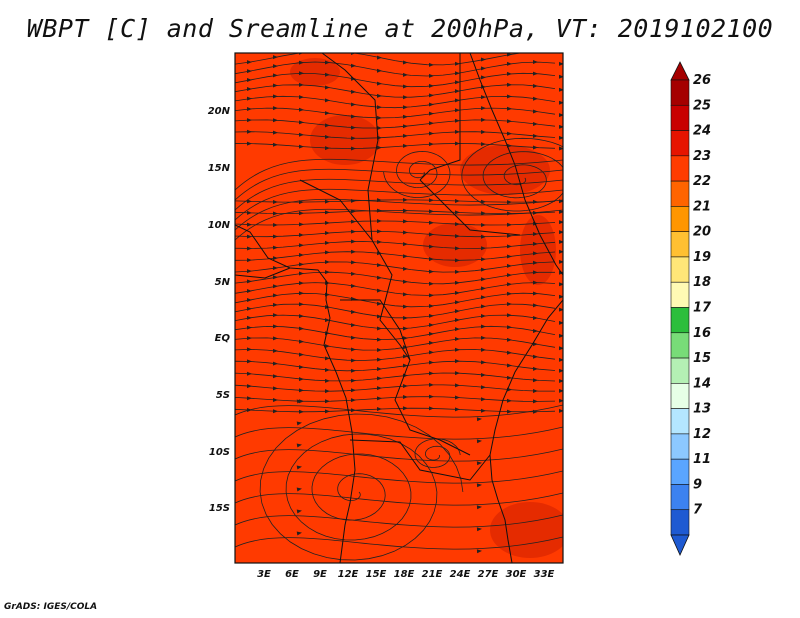 The image size is (800, 618). I want to click on longitude-axis: 3E 6E 9E 12E 15E 18E 21E 24E 27E 30E 33E, so click(405, 574).